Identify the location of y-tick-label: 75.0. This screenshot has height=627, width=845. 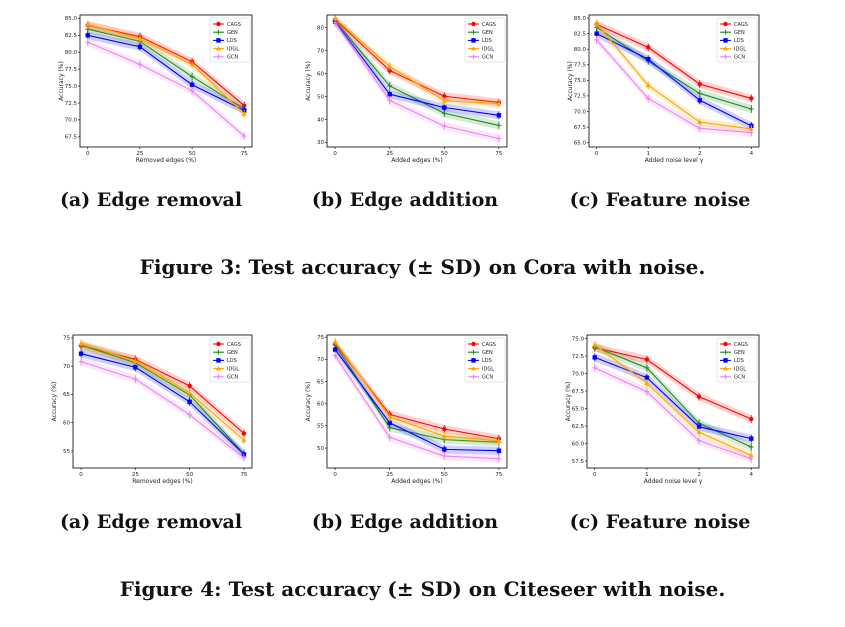
(578, 339).